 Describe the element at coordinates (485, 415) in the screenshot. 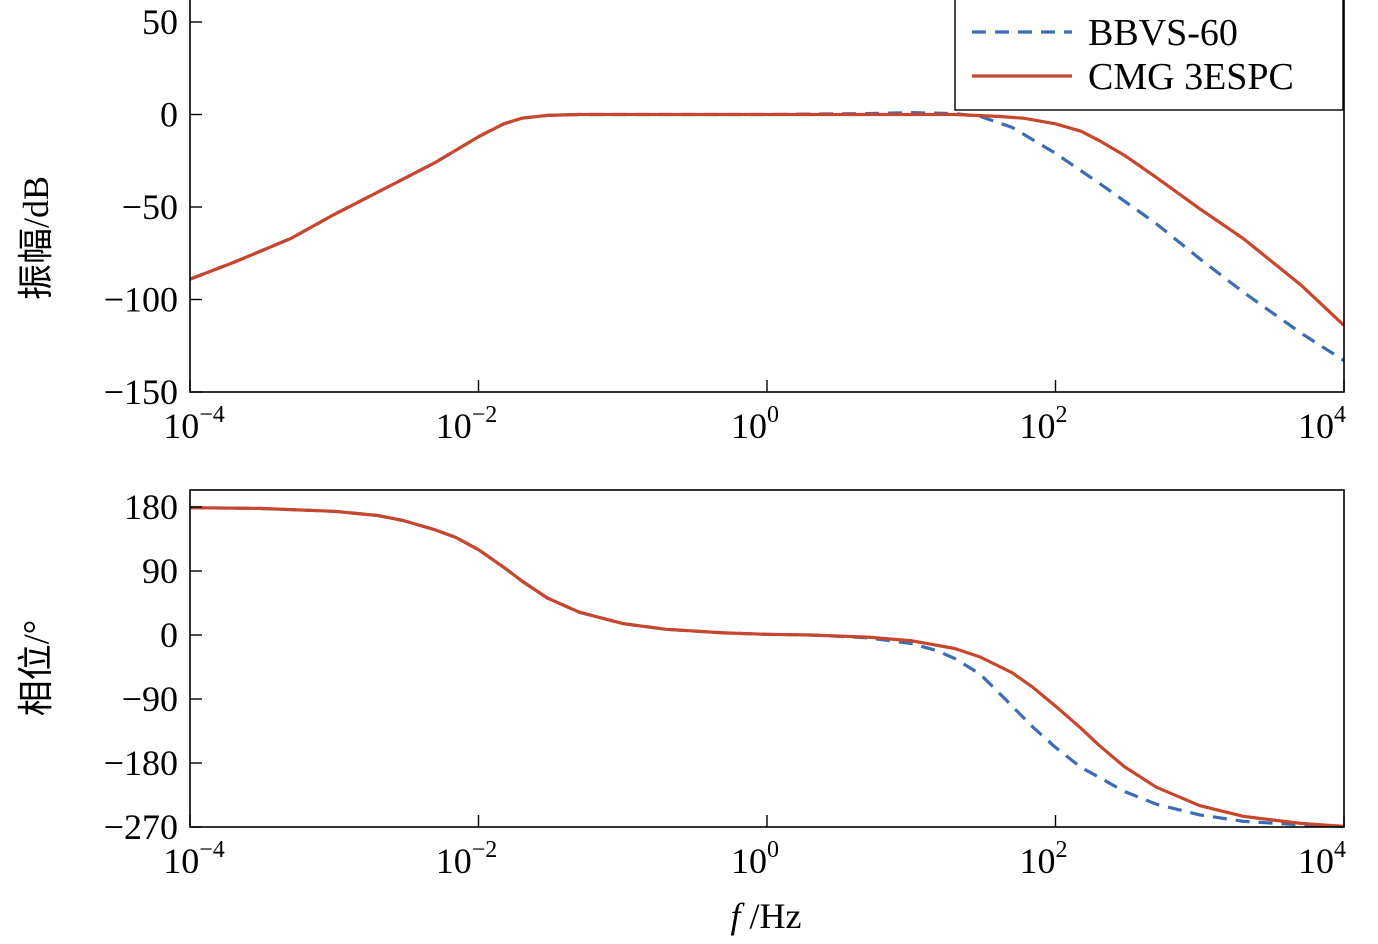

I see `magnitude-x-tick-label-exponent: −2` at that location.